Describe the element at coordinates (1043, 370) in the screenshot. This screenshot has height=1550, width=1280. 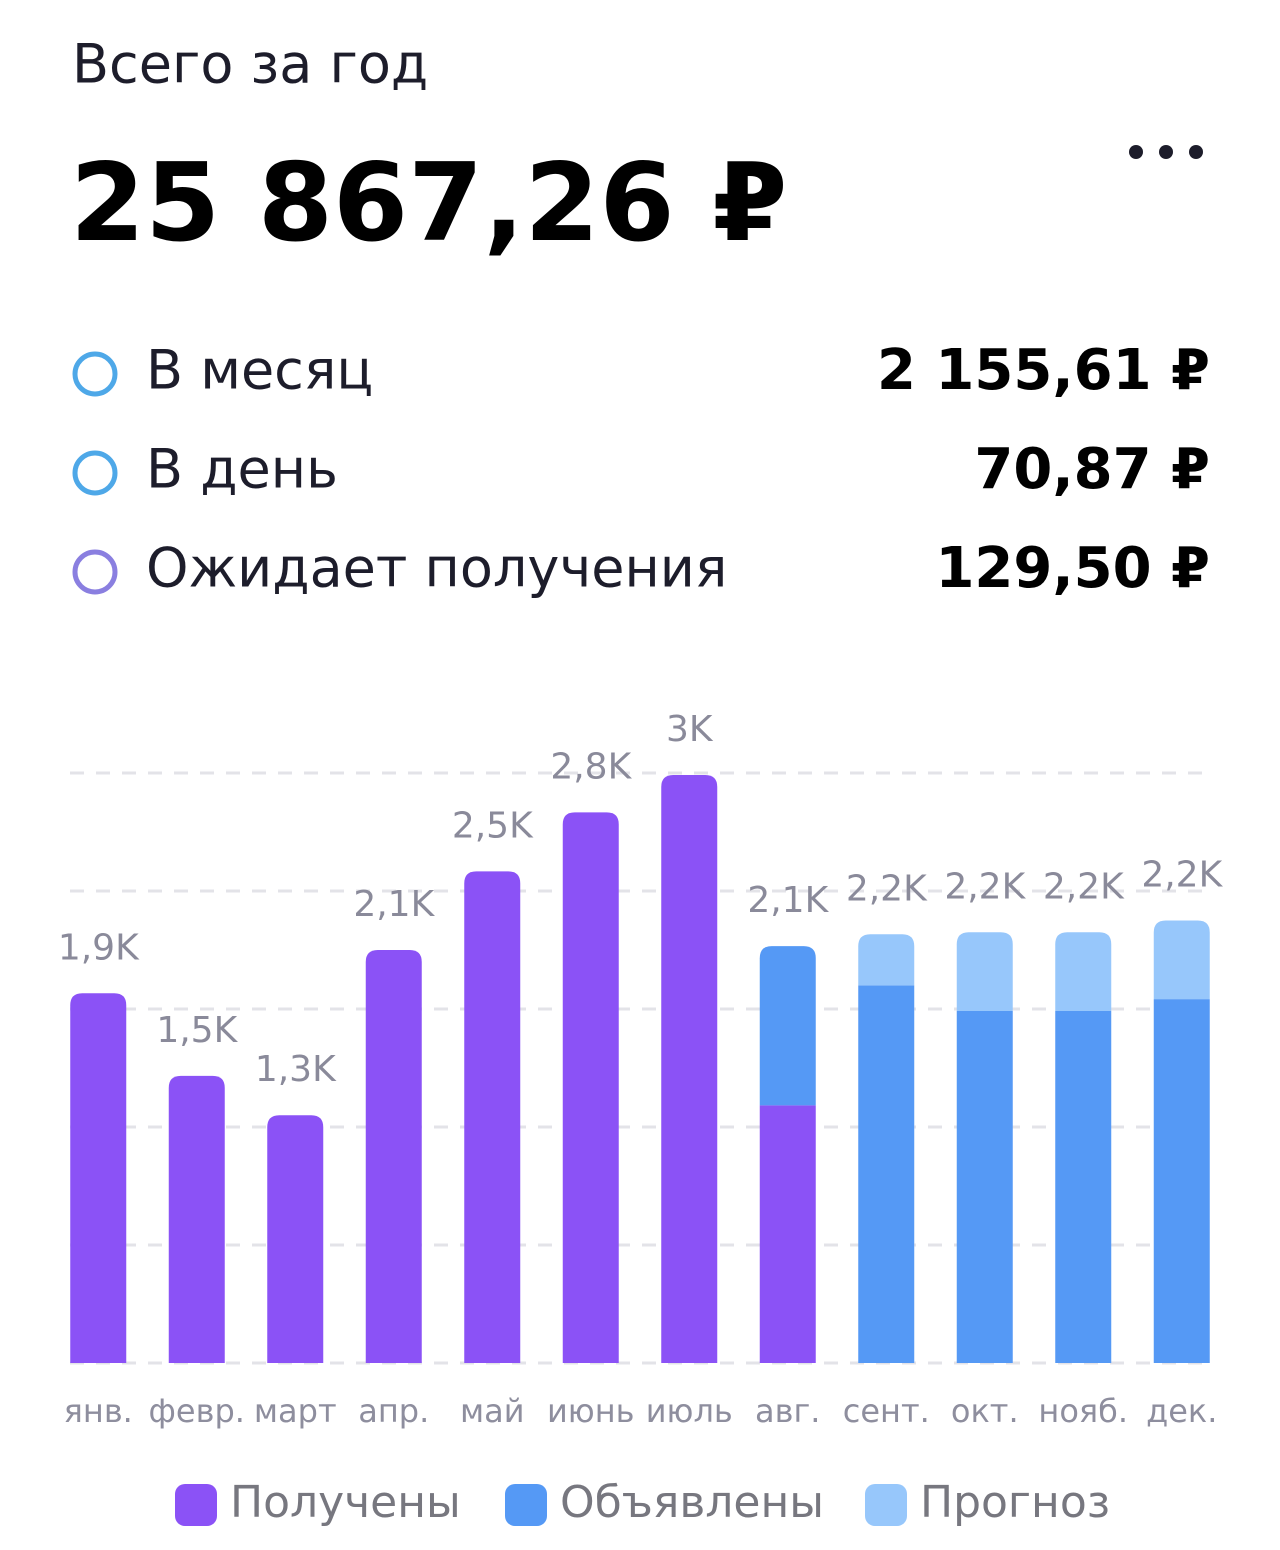
I see `row-value: 2 155,61 ₽` at that location.